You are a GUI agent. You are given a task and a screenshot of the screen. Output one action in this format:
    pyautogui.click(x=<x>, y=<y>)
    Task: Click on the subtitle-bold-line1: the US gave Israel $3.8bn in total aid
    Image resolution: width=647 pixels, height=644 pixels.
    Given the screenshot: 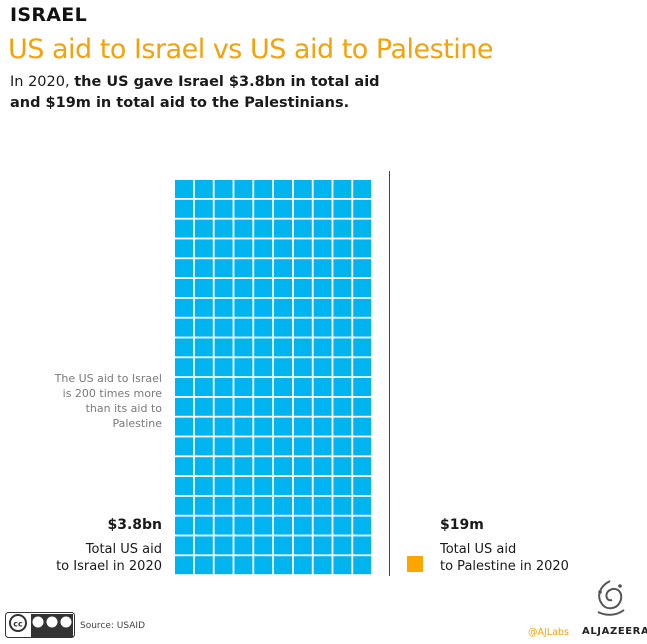 What is the action you would take?
    pyautogui.click(x=227, y=82)
    